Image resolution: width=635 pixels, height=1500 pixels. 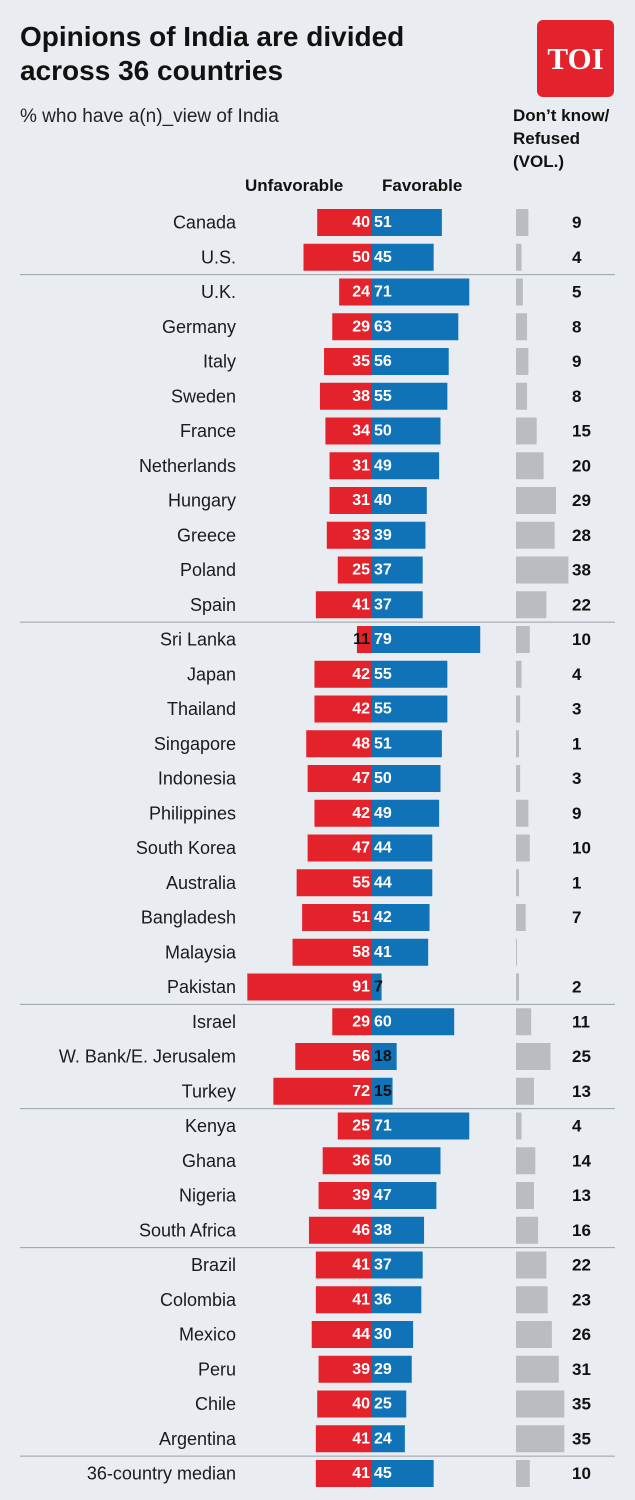 What do you see at coordinates (383, 882) in the screenshot?
I see `favorable-value-australia: 44` at bounding box center [383, 882].